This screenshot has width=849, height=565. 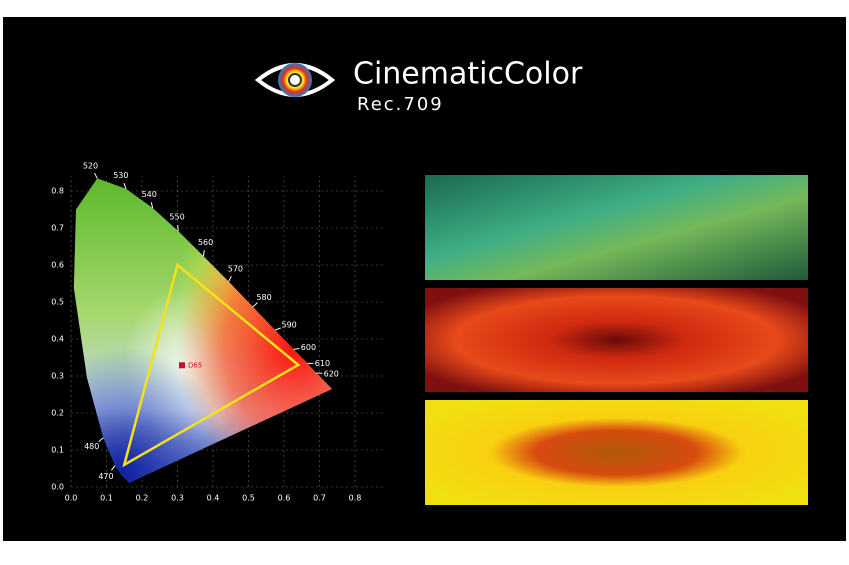 What do you see at coordinates (331, 373) in the screenshot?
I see `wavelength-label: 620` at bounding box center [331, 373].